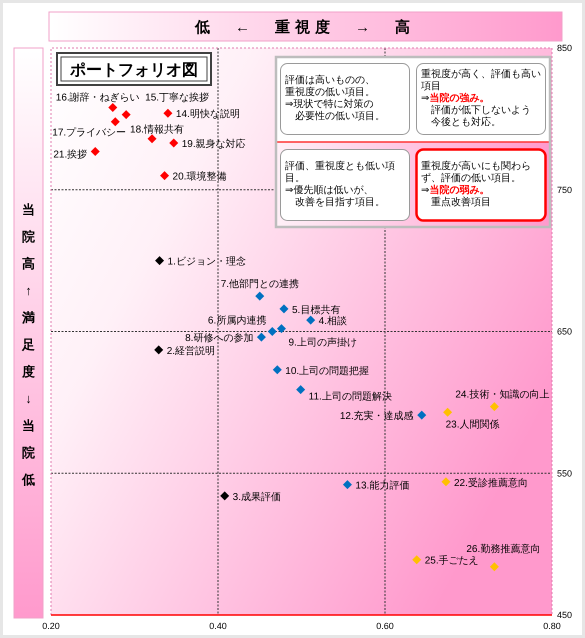  What do you see at coordinates (199, 176) in the screenshot?
I see `annotation: 20.環境整備` at bounding box center [199, 176].